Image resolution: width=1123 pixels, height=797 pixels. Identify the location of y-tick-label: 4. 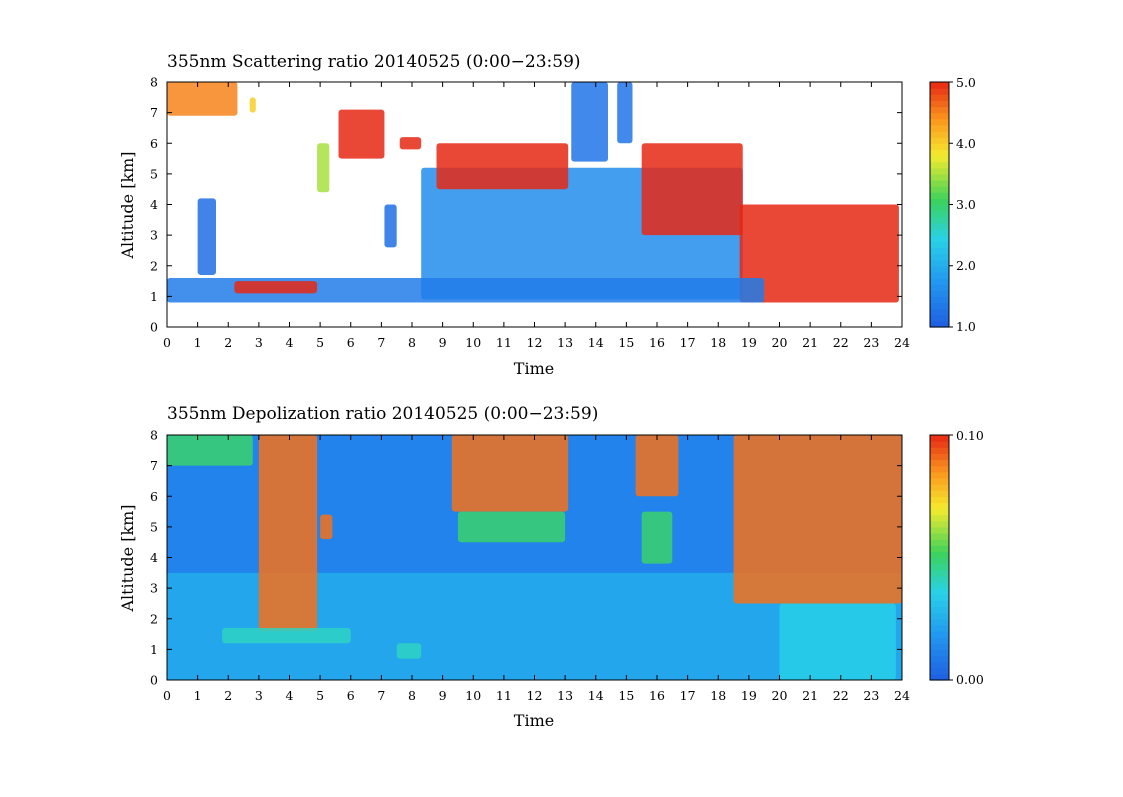
(154, 557).